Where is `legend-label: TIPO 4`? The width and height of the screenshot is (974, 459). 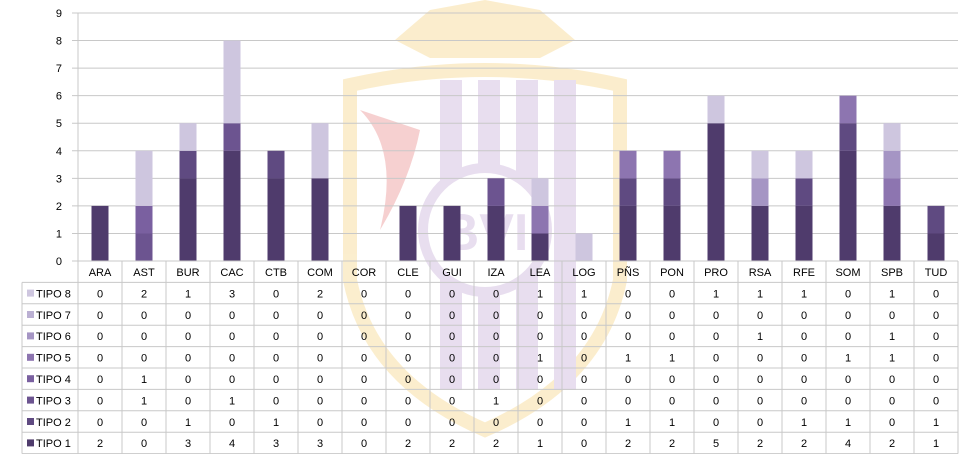
legend-label: TIPO 4 is located at coordinates (53, 380).